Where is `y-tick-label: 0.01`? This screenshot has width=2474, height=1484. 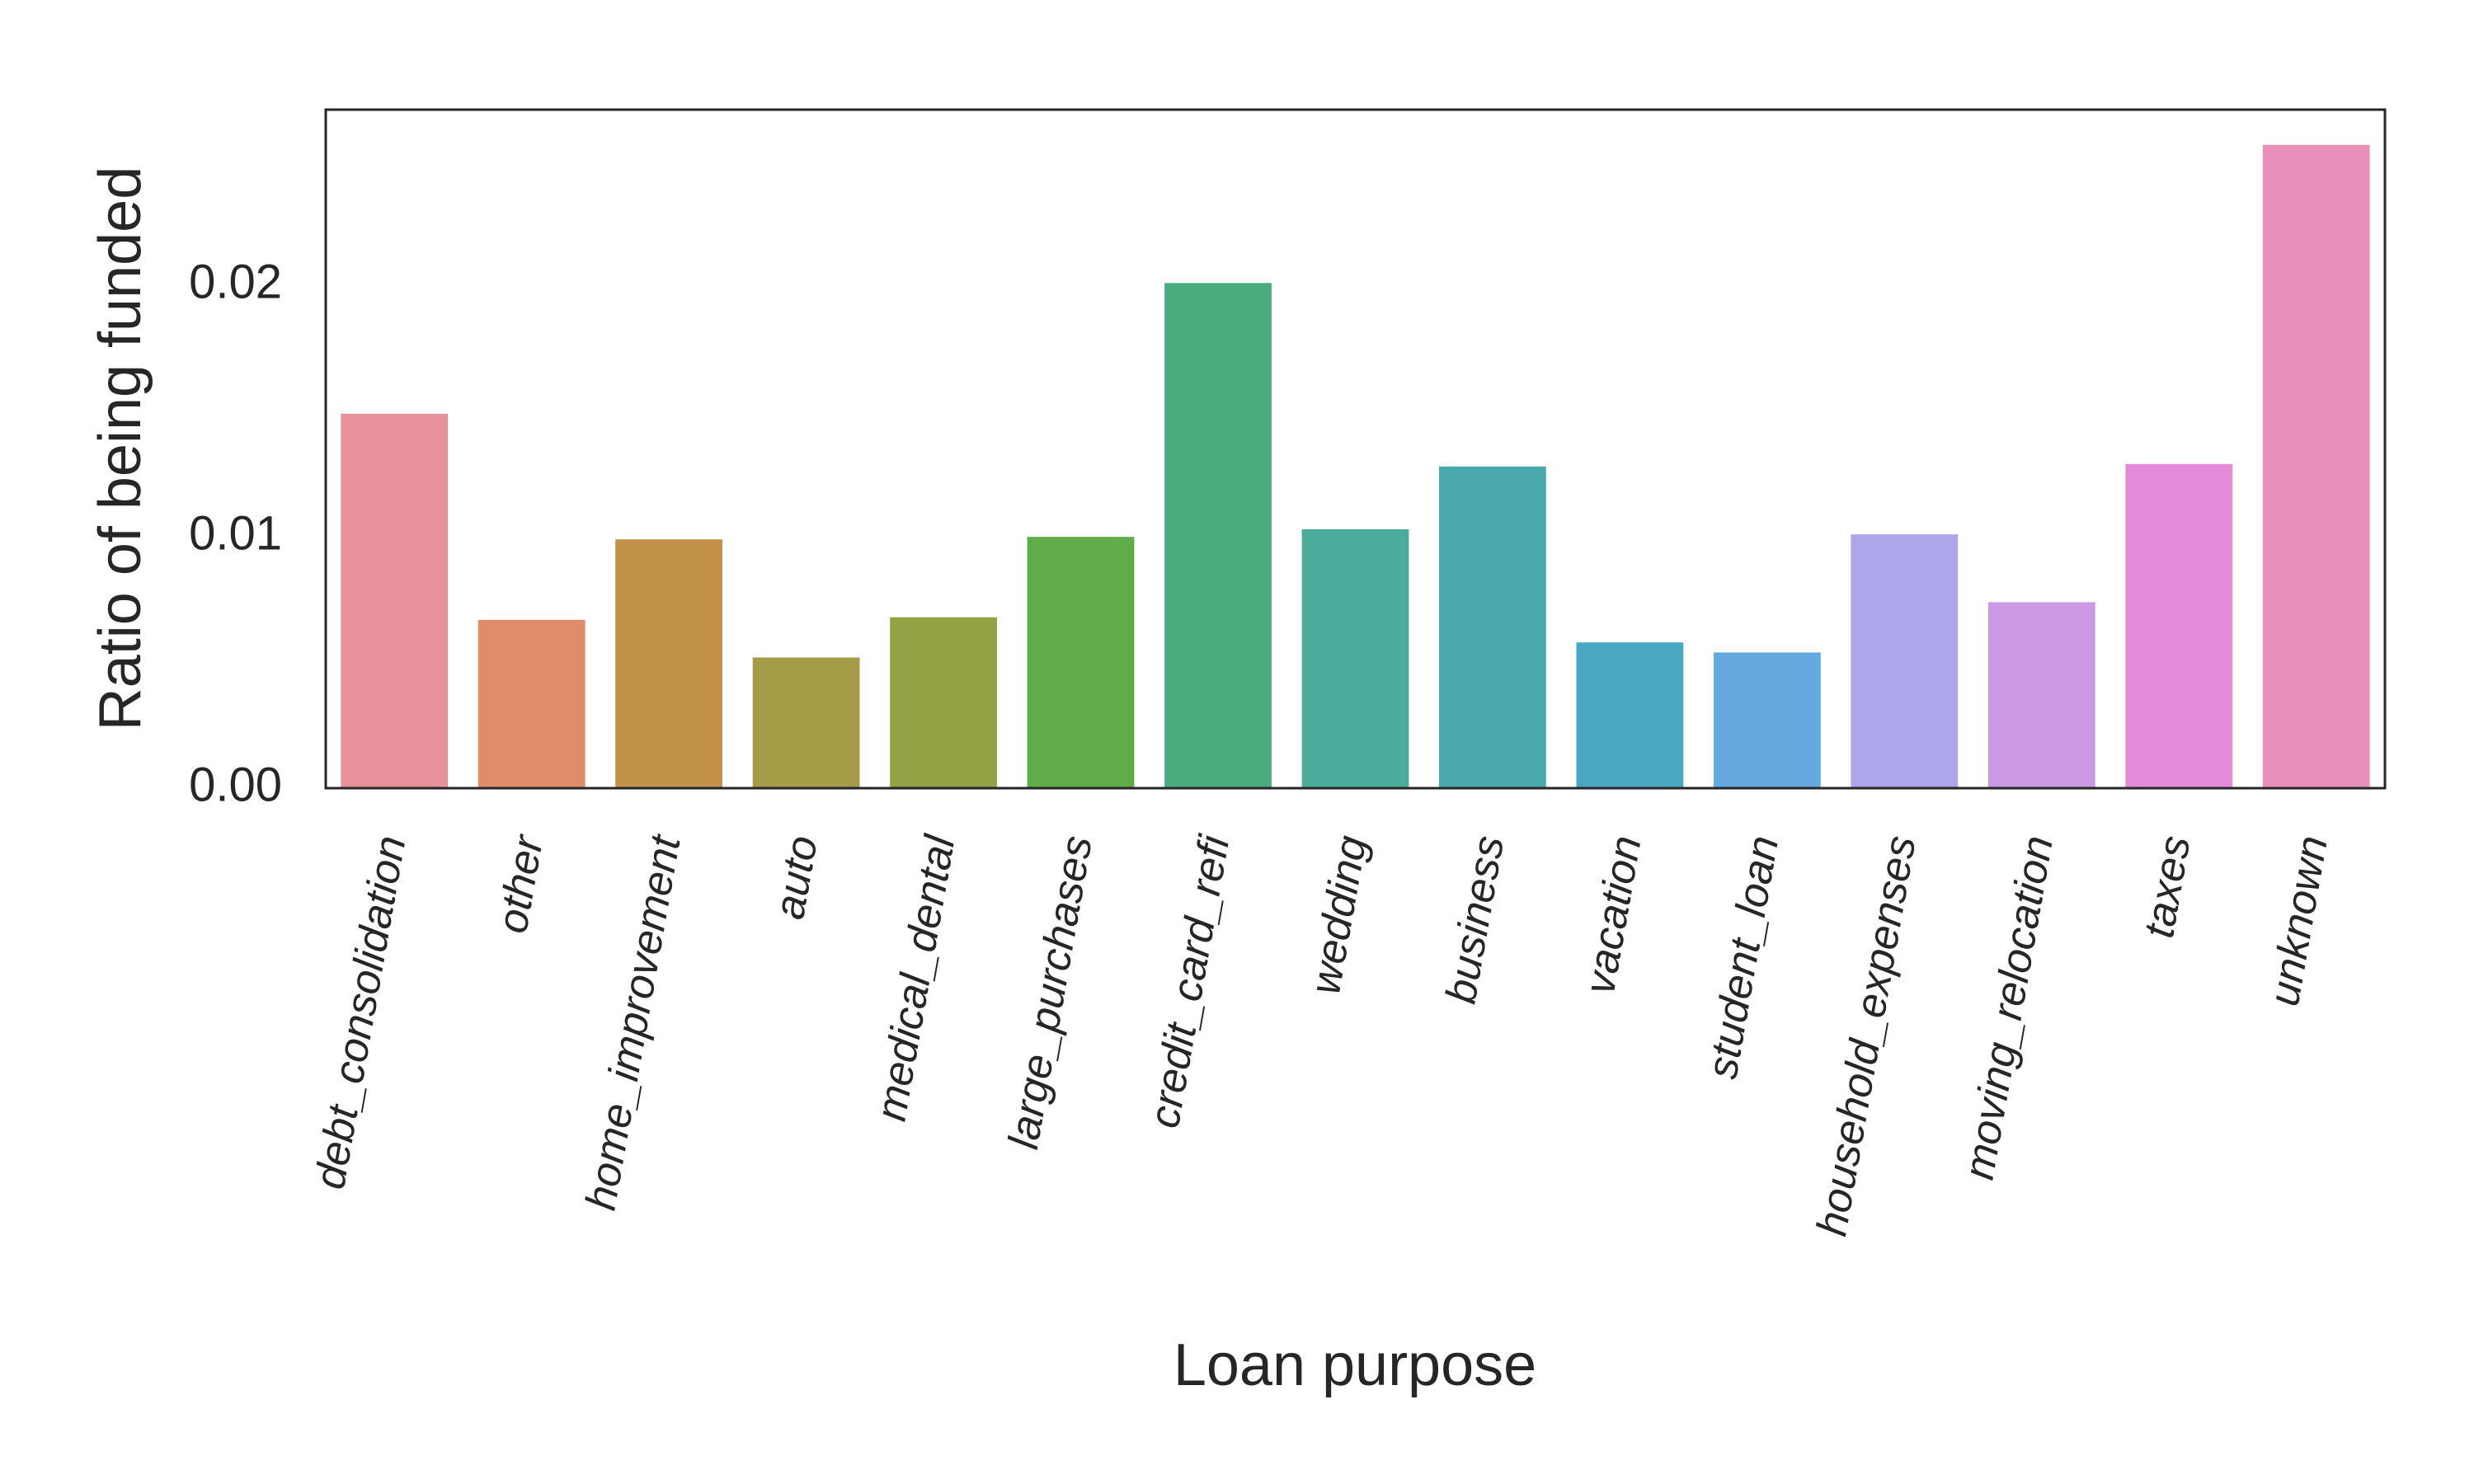
y-tick-label: 0.01 is located at coordinates (235, 534).